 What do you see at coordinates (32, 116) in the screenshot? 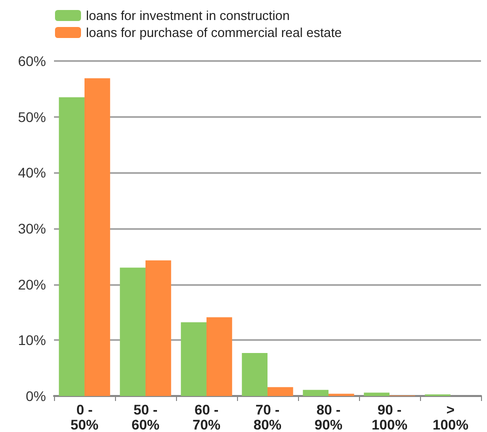
I see `y-tick-label: 50%` at bounding box center [32, 116].